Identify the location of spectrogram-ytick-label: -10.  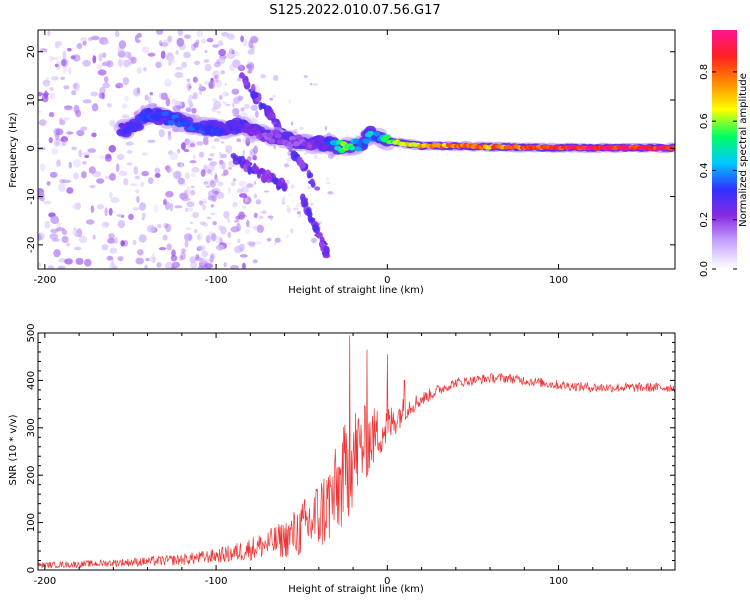
(31, 196).